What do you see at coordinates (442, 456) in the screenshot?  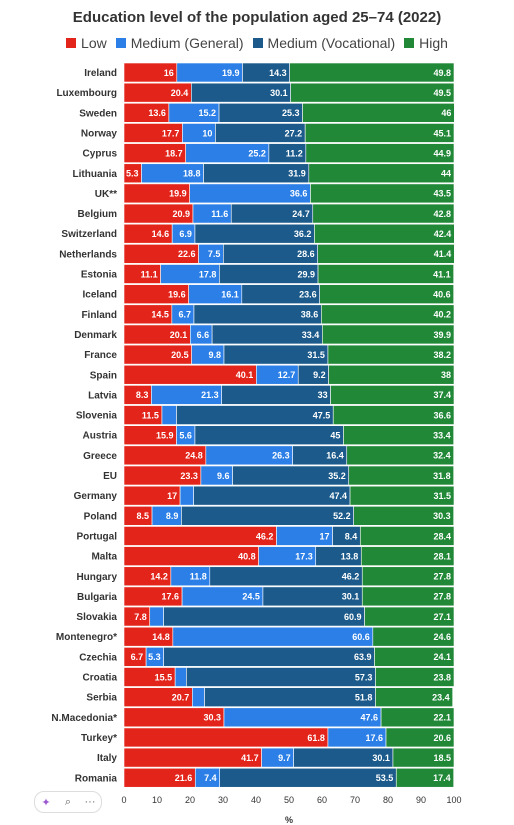 I see `data-label-high-greece: 32.4` at bounding box center [442, 456].